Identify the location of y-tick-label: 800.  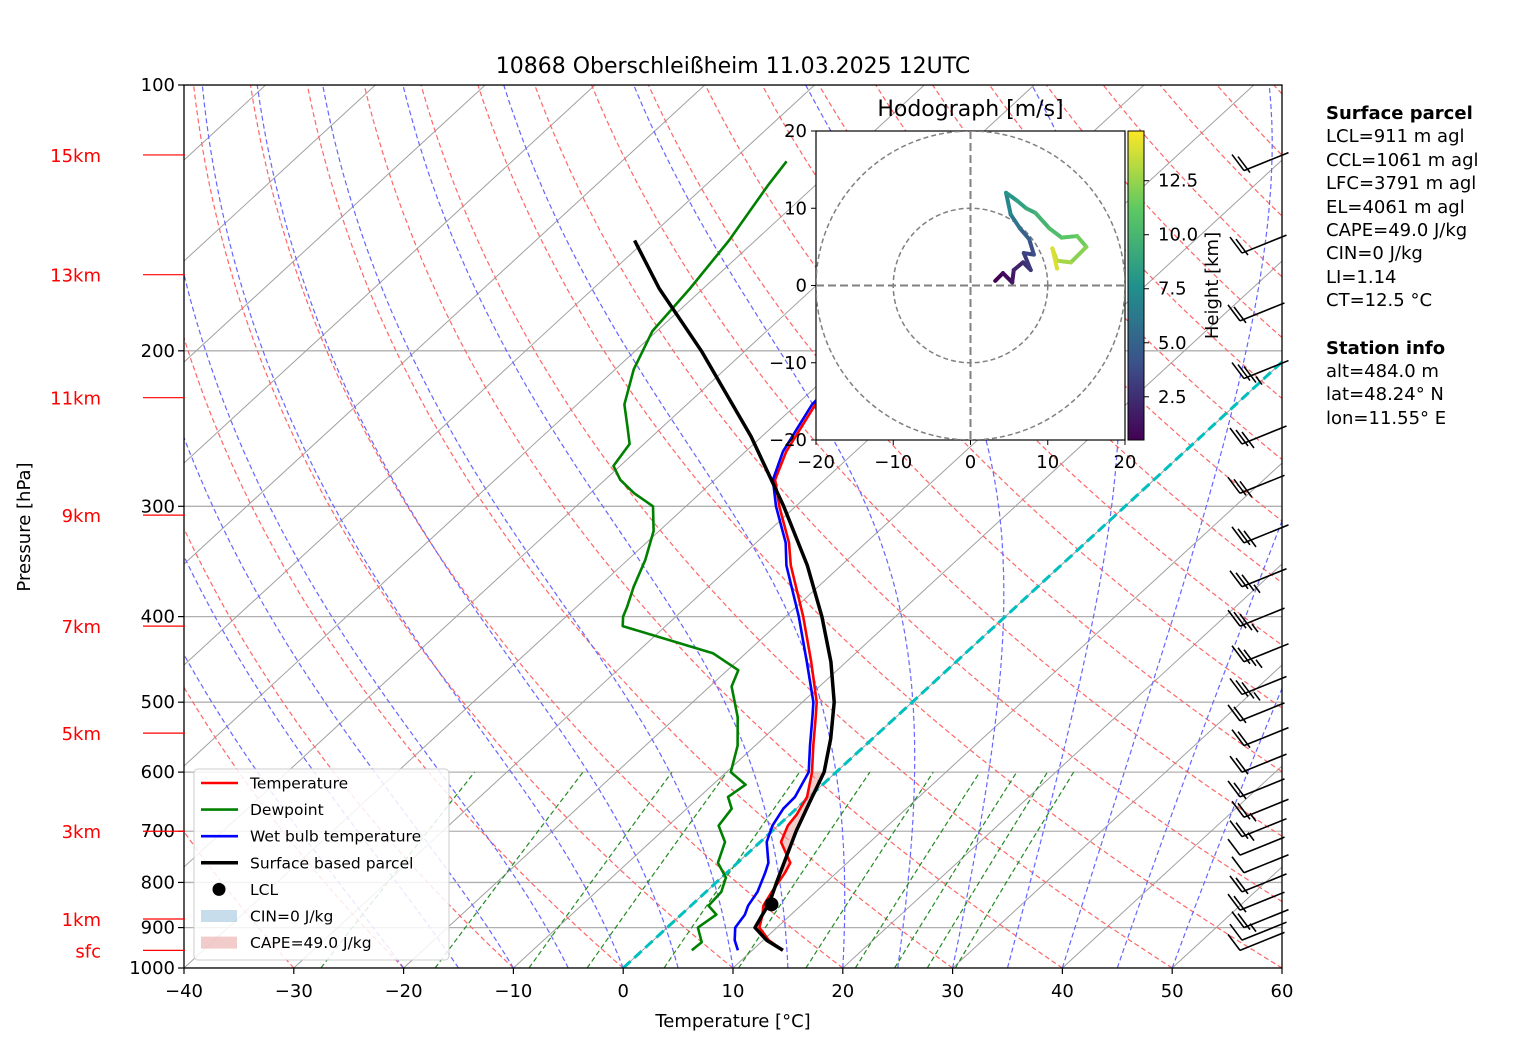
(158, 882).